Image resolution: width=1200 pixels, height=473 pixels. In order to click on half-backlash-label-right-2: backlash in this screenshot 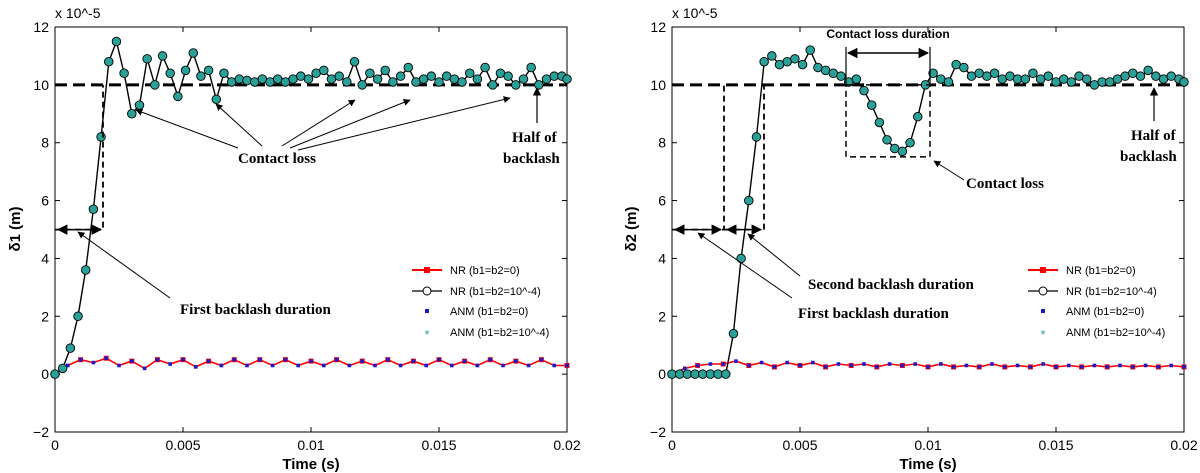, I will do `click(1148, 157)`.